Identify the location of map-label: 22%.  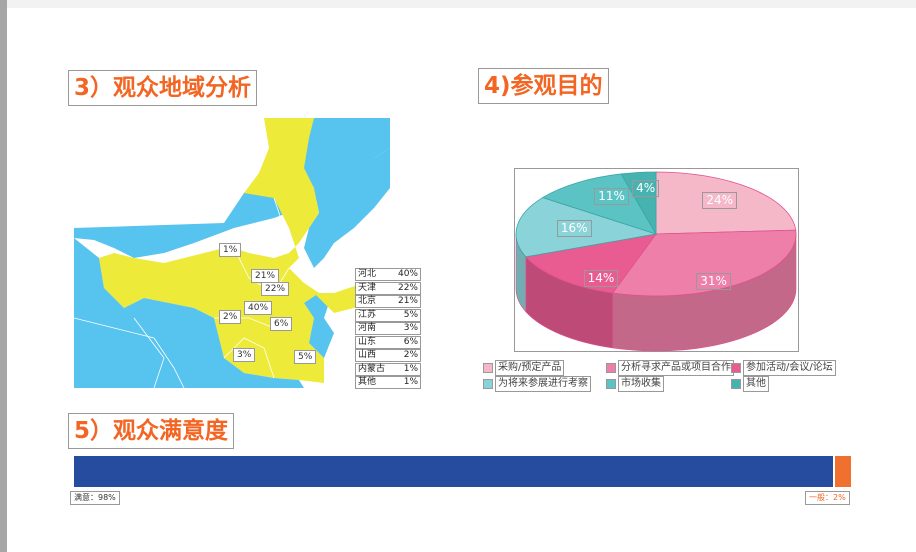
(275, 289).